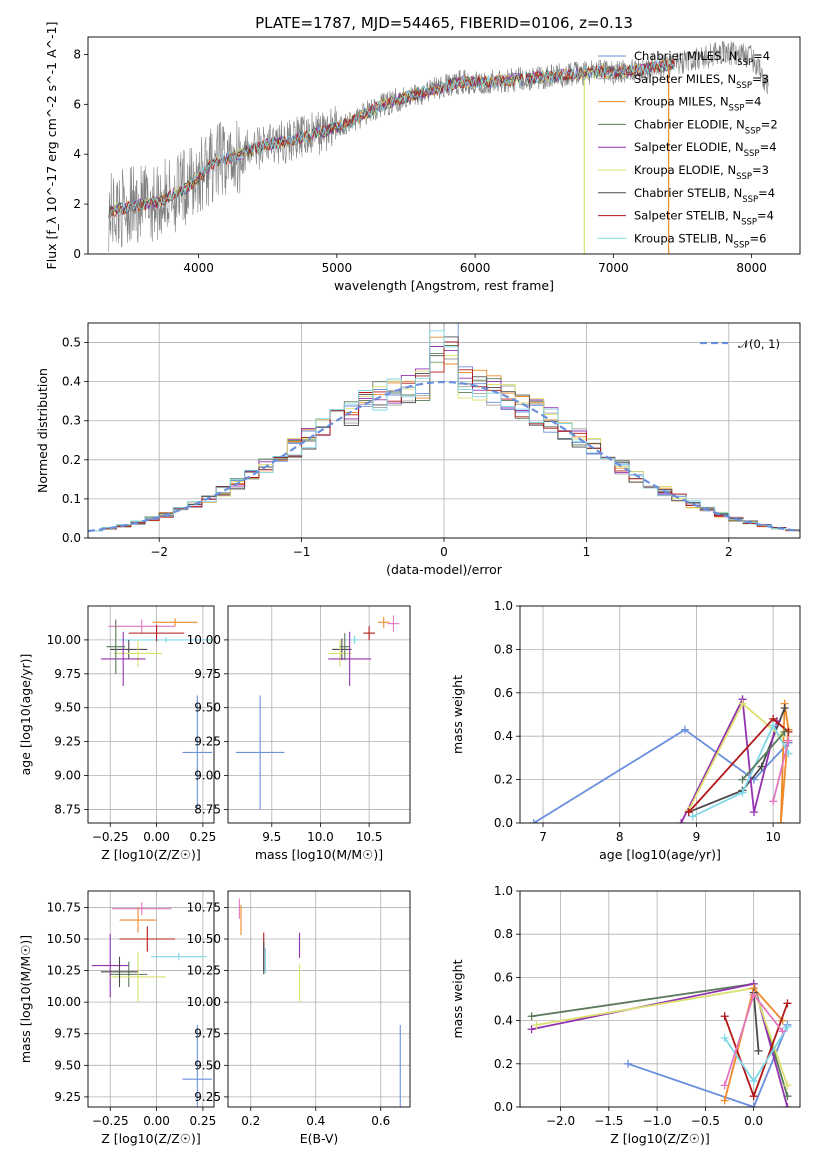 The width and height of the screenshot is (819, 1170). Describe the element at coordinates (151, 1138) in the screenshot. I see `x-axis-label: Z [log10(Z/Z☉)]` at that location.